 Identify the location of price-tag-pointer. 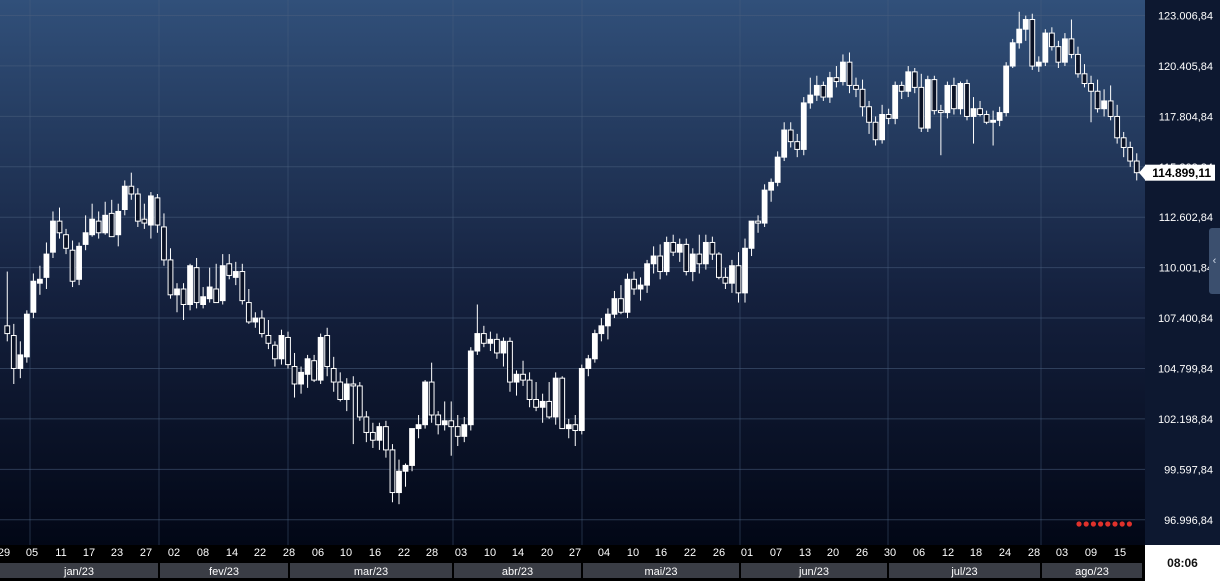
(1142, 172).